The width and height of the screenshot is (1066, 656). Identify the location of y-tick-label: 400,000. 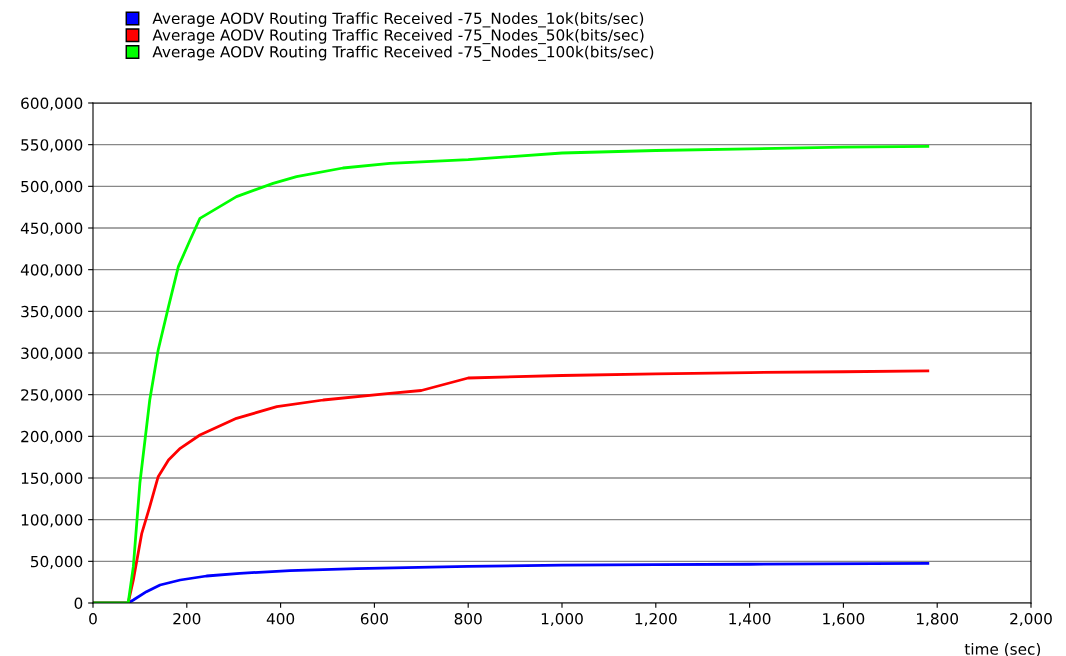
(51, 271).